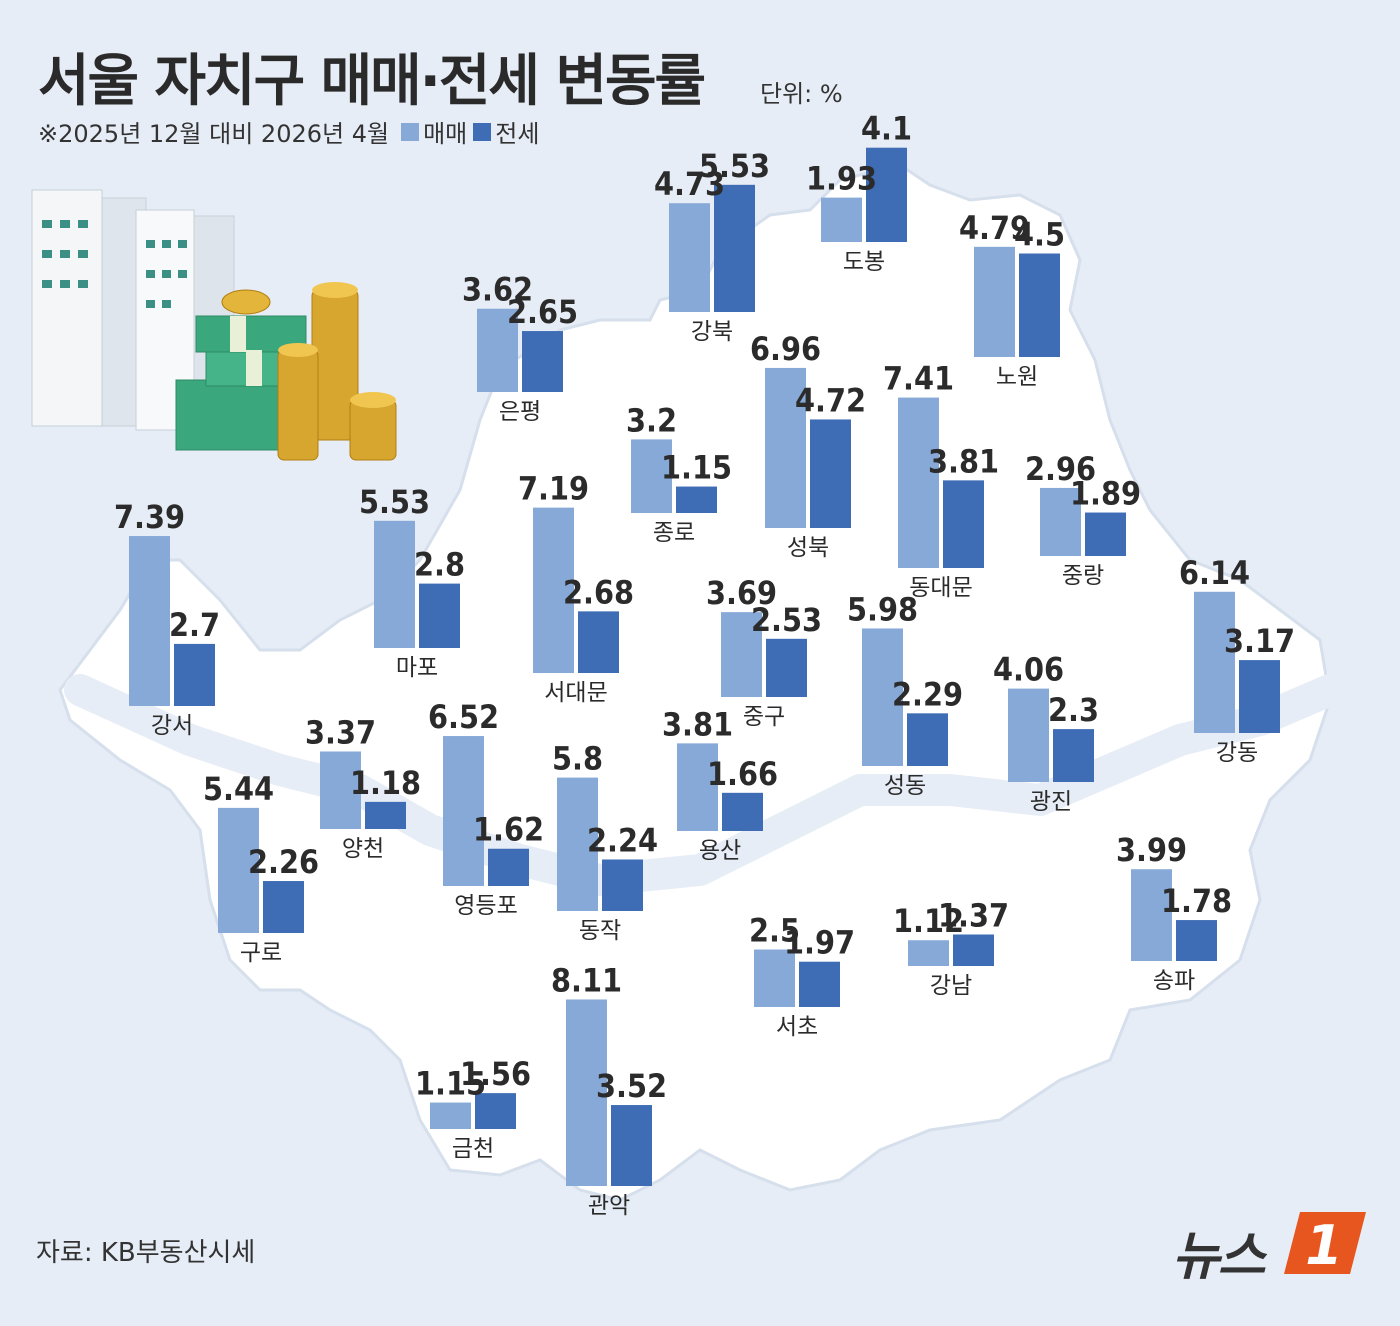 The image size is (1400, 1326). Describe the element at coordinates (577, 759) in the screenshot. I see `sale-value-label: 5.8` at that location.